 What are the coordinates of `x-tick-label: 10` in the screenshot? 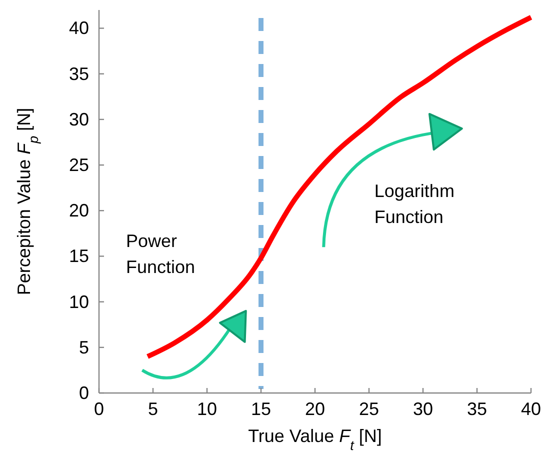 It's located at (207, 409).